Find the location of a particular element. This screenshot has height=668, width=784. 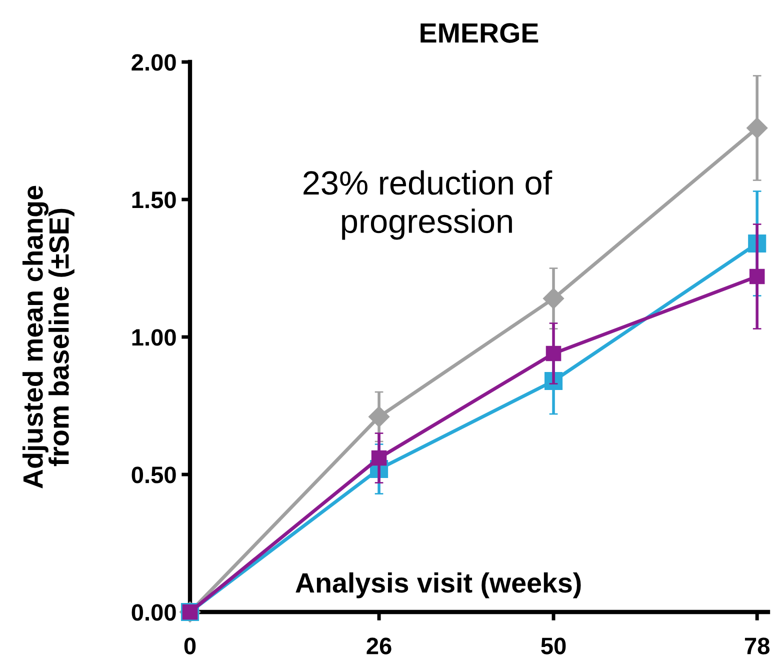

y-tick-label: 0.00 is located at coordinates (154, 612).